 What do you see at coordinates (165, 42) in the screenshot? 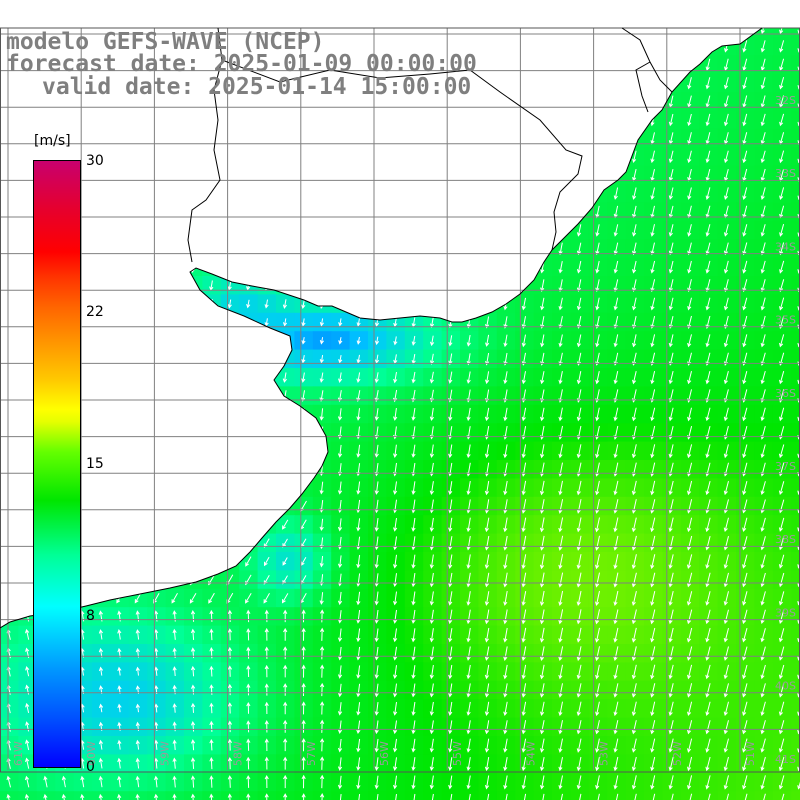
I see `model-title: modelo GEFS-WAVE (NCEP)` at bounding box center [165, 42].